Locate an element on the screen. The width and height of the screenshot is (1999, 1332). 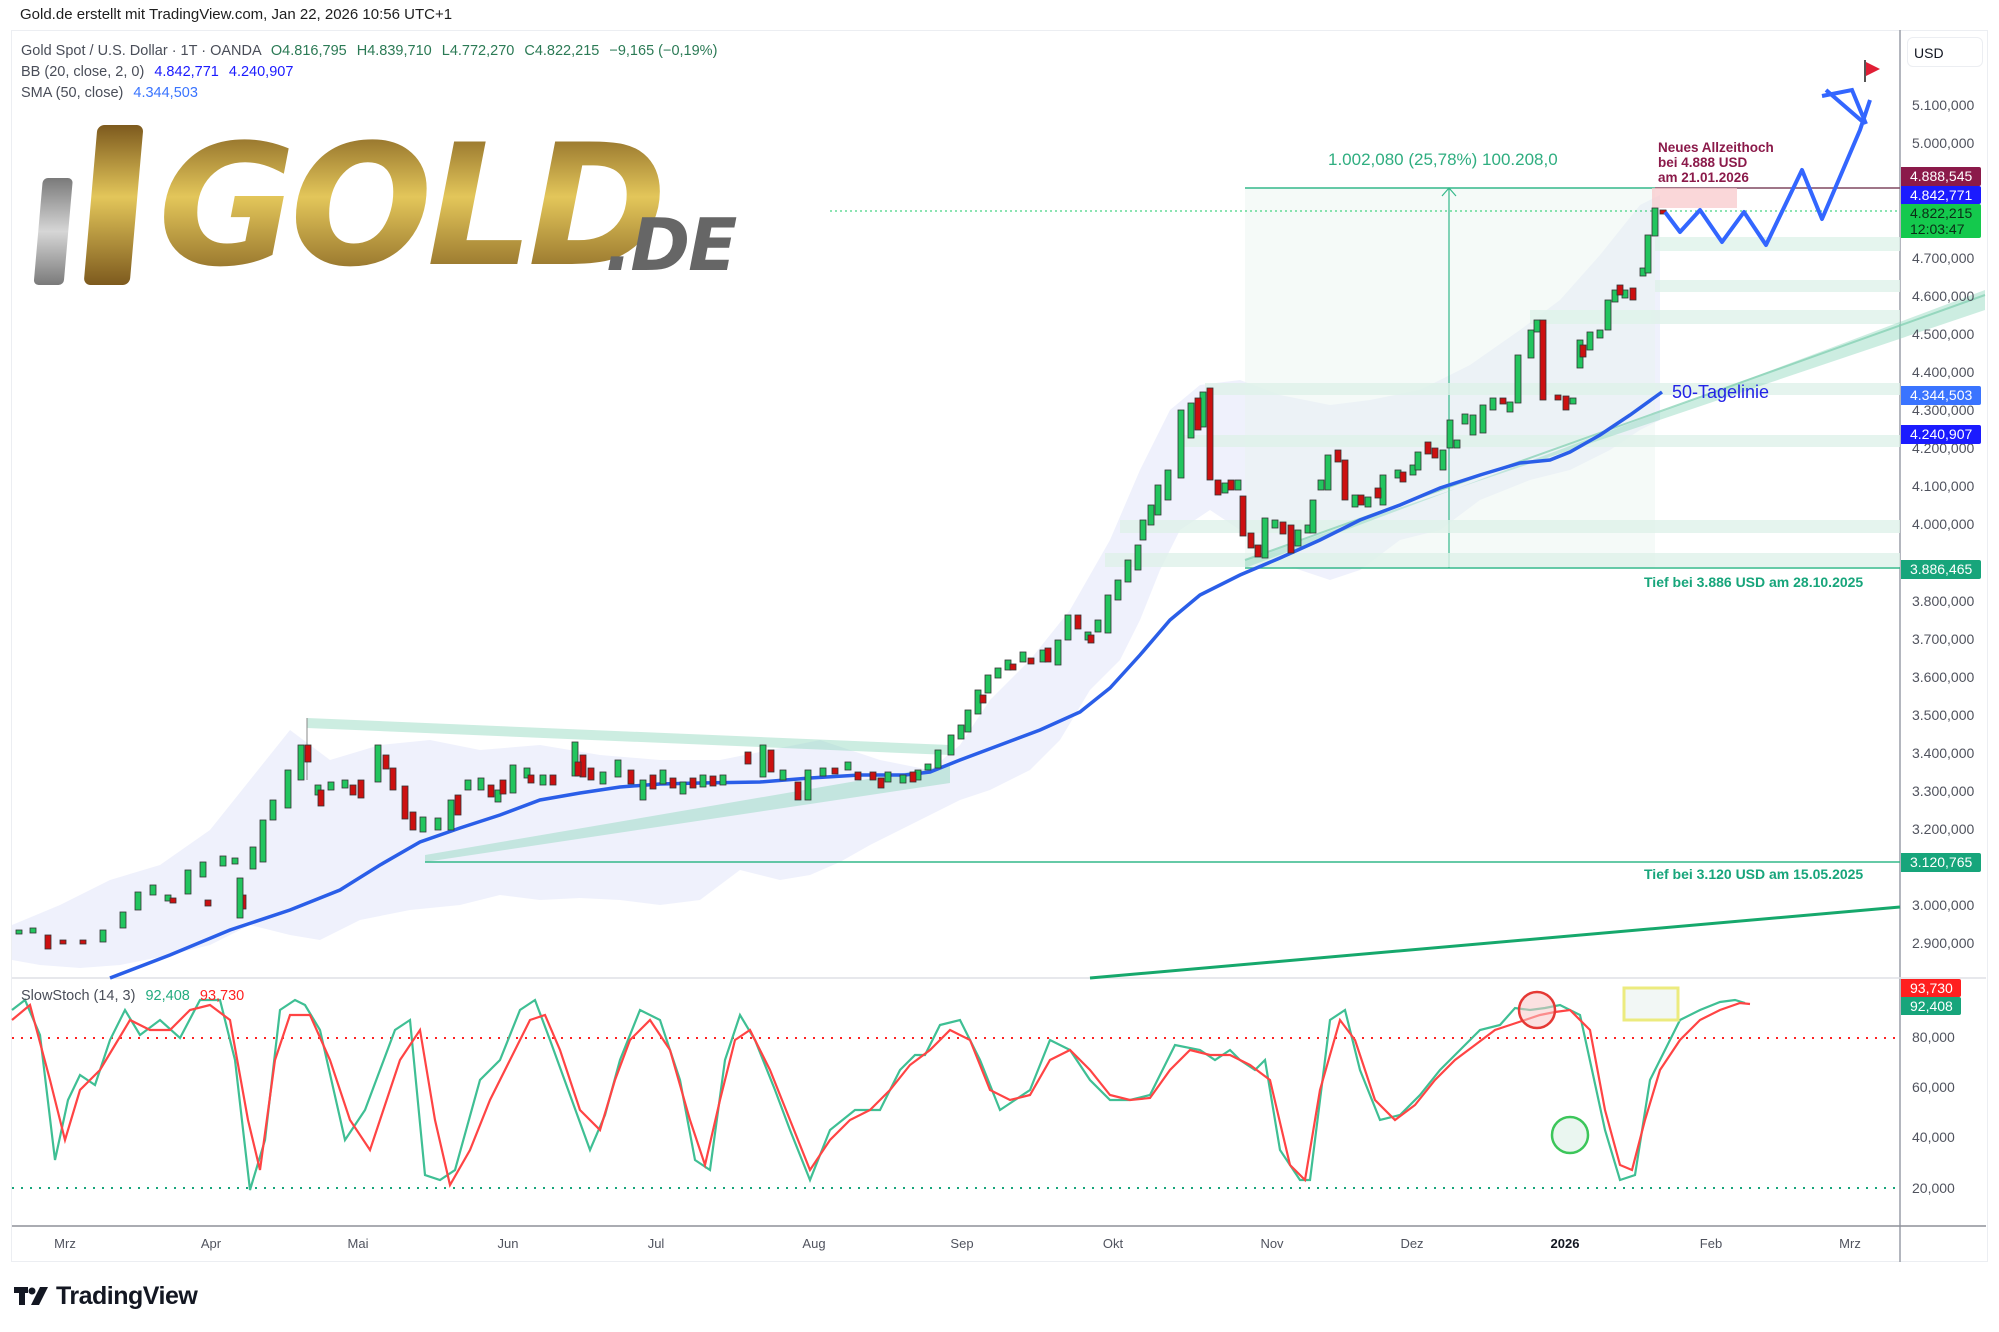
price-label: 5.100,000 is located at coordinates (1943, 105).